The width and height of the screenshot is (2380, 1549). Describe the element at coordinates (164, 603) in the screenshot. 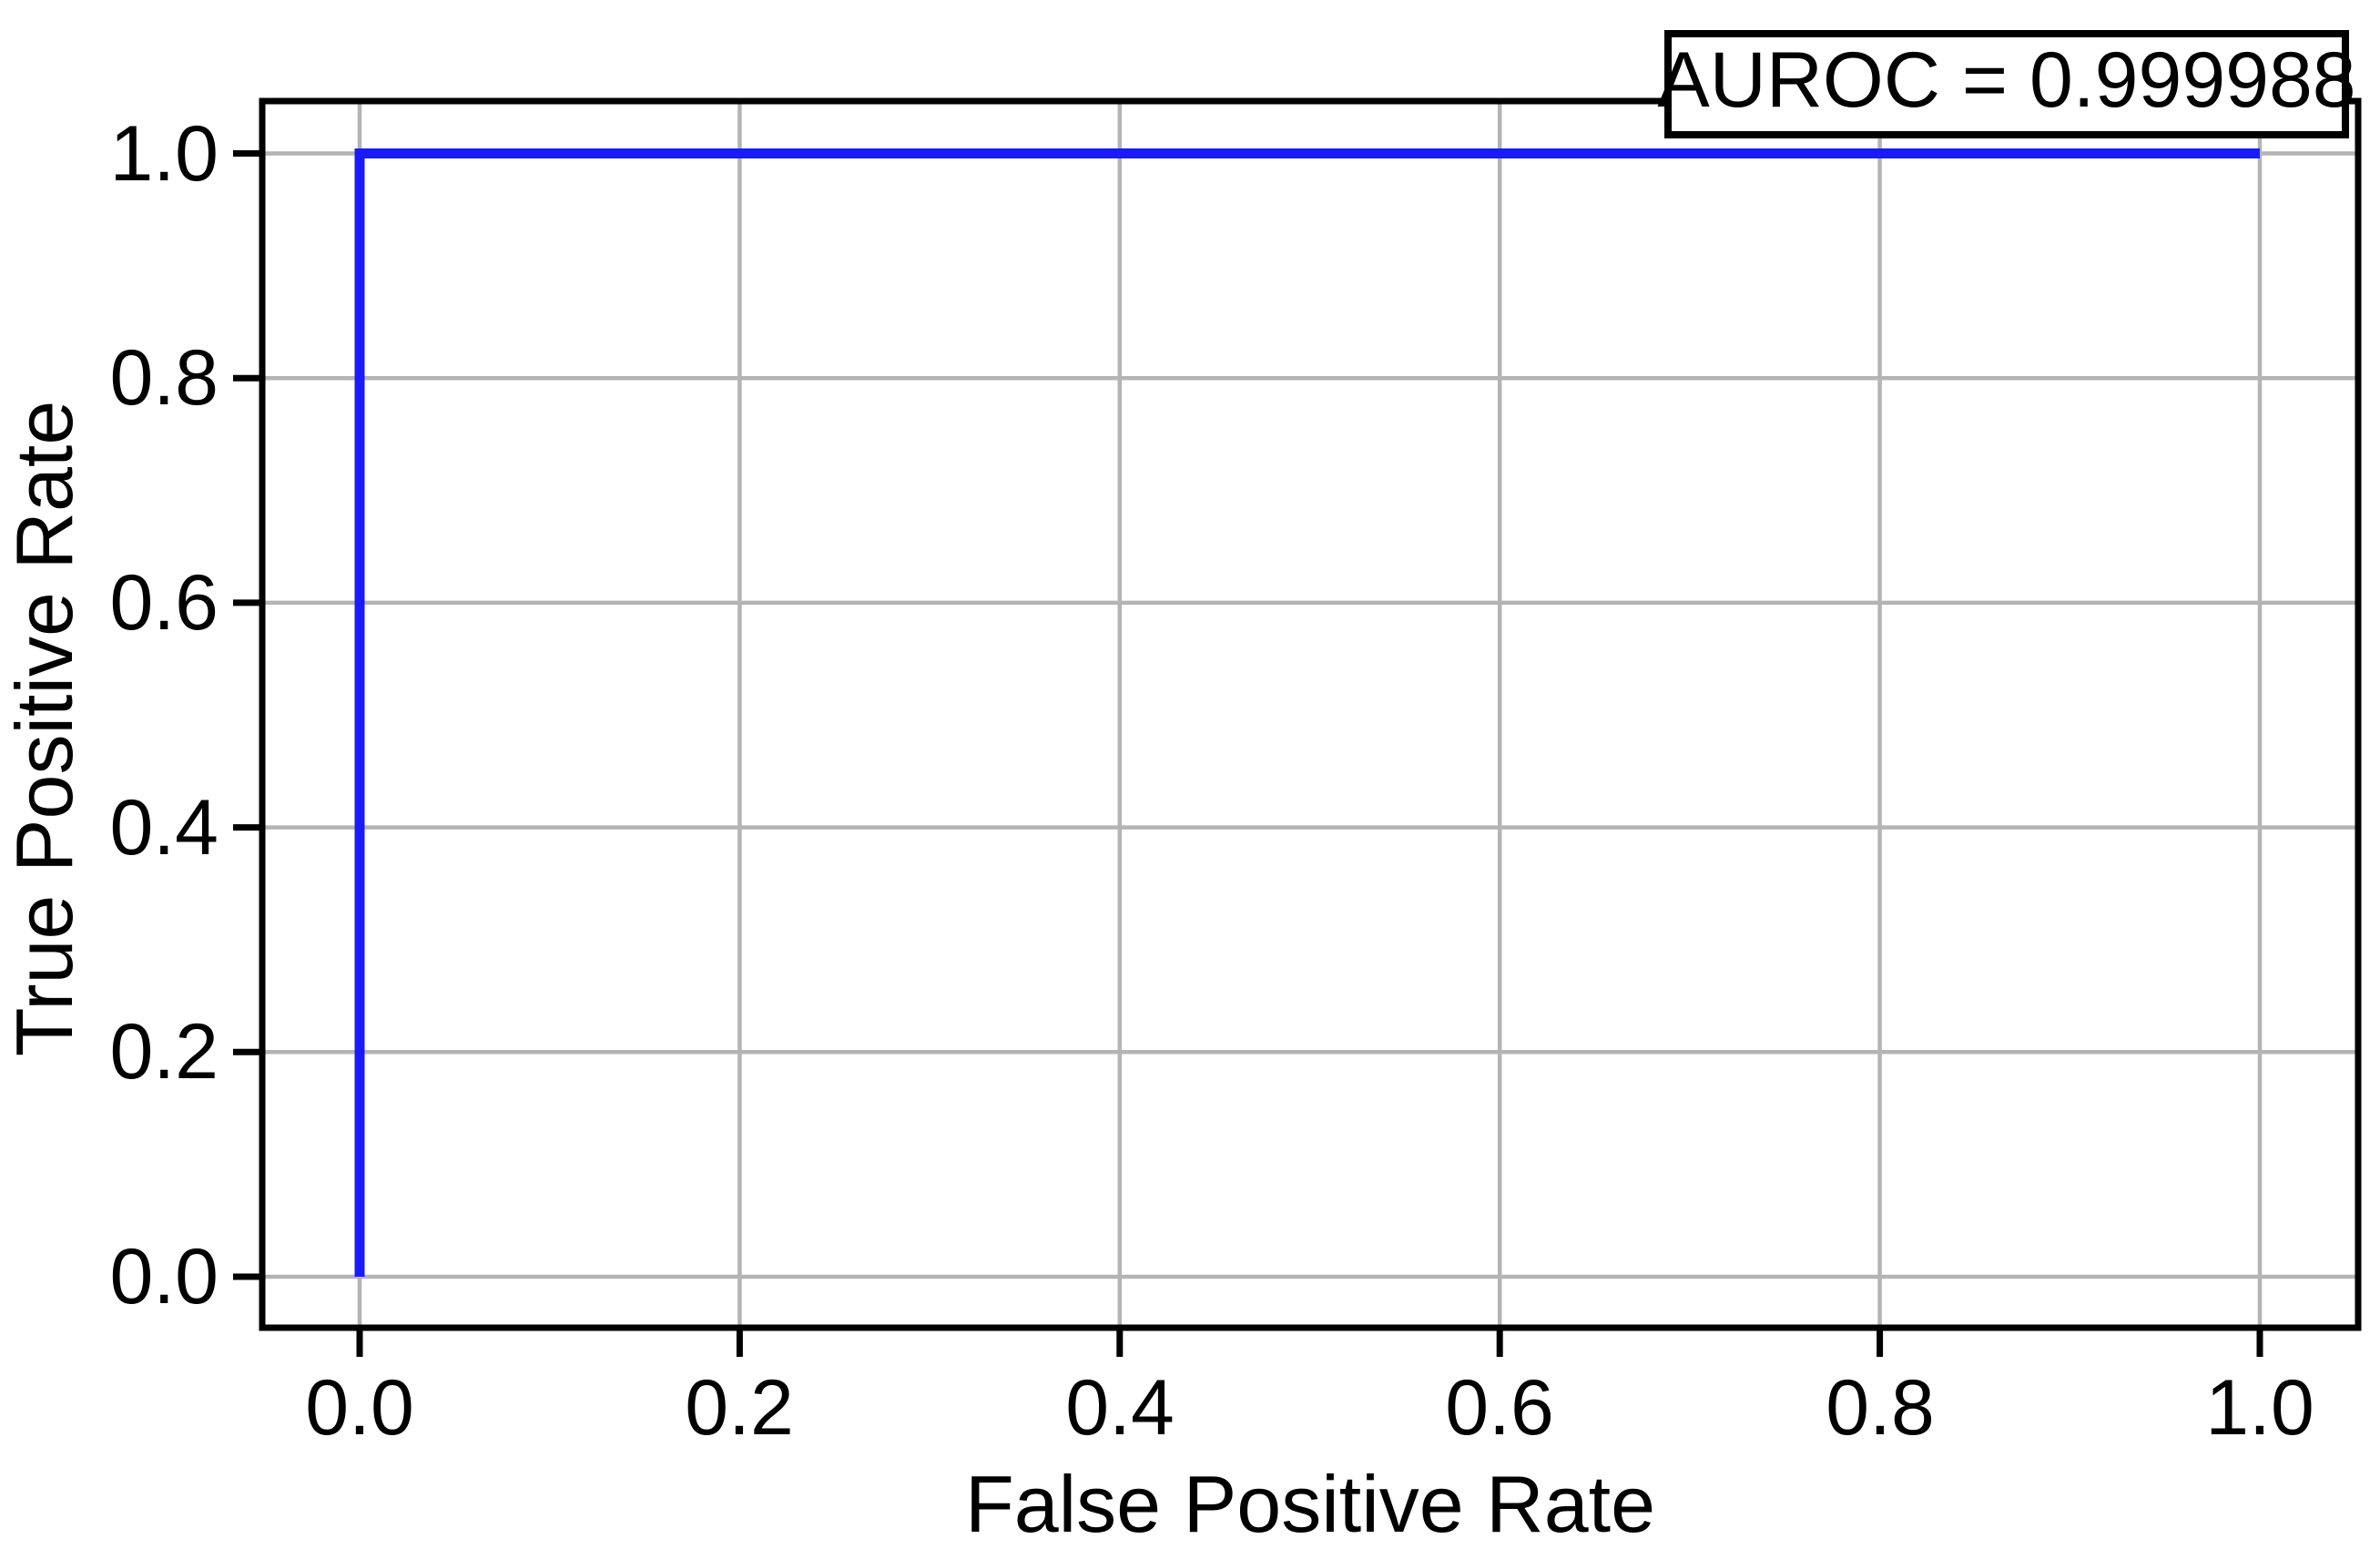

I see `y-tick-label: 0.6` at that location.